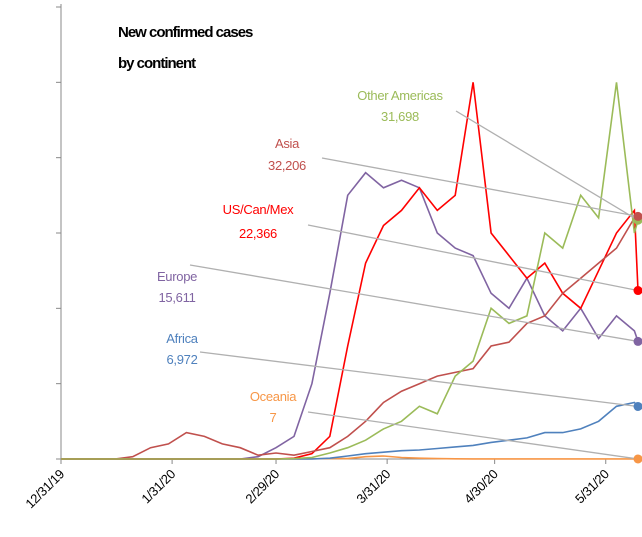  I want to click on x-tick-label: 5/31/20, so click(592, 486).